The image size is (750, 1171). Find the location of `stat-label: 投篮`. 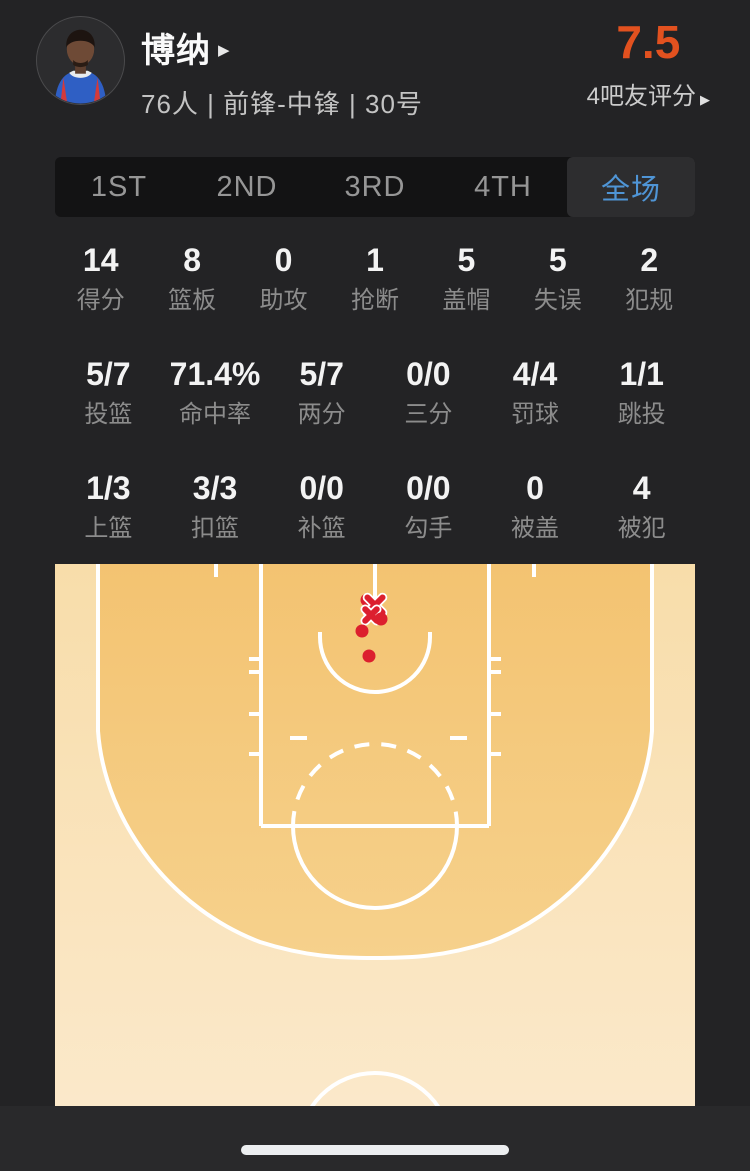

stat-label: 投篮 is located at coordinates (108, 414).